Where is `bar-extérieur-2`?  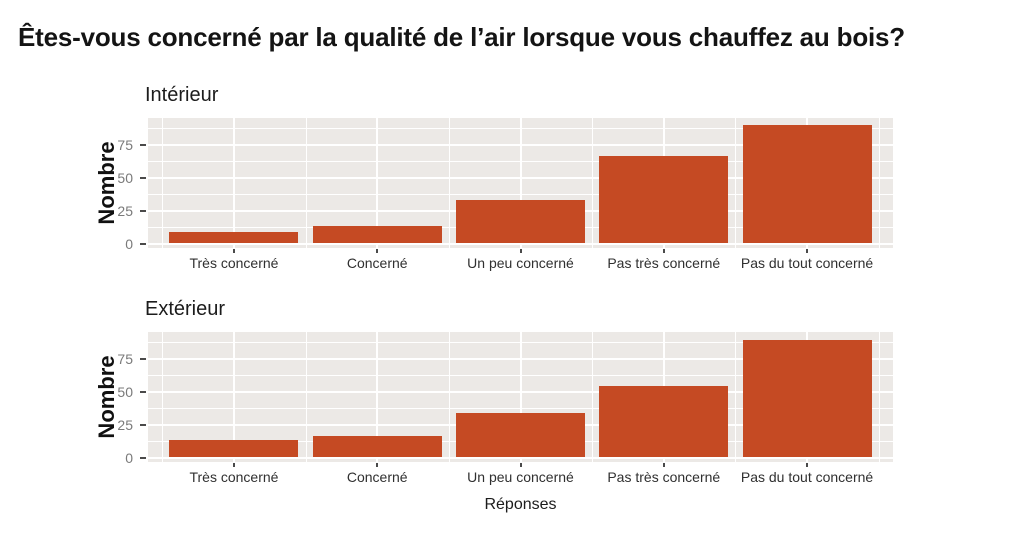
bar-extérieur-2 is located at coordinates (520, 435).